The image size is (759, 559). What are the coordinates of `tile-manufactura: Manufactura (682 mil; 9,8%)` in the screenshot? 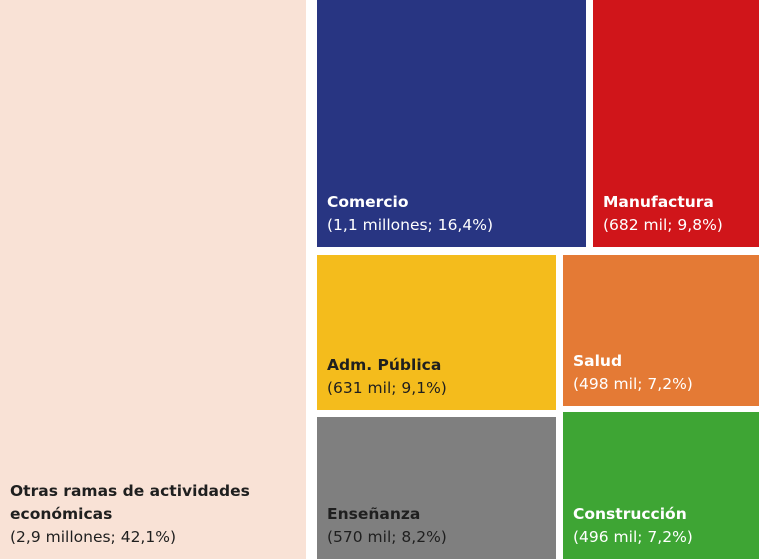 It's located at (676, 123).